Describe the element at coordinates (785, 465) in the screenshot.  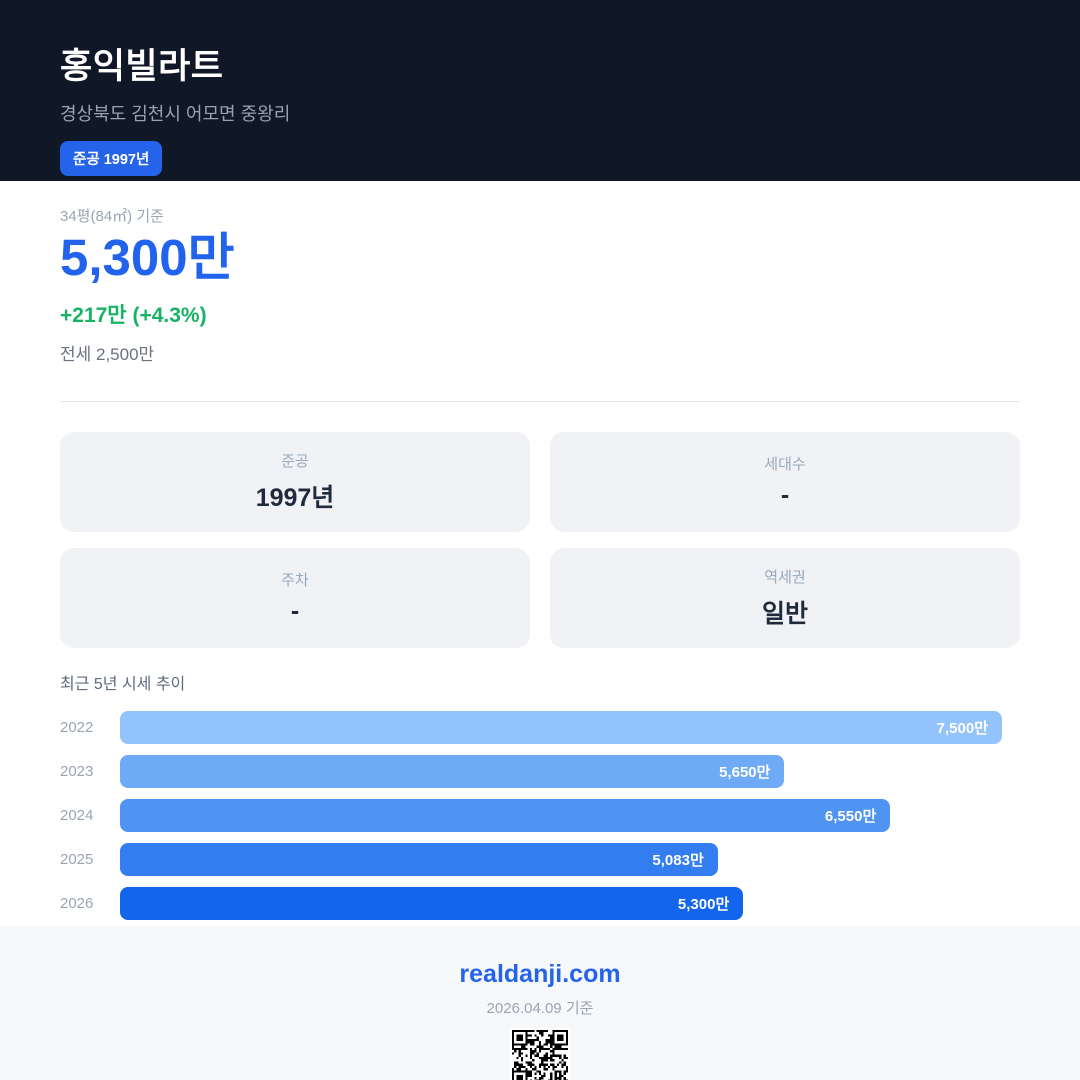
I see `card-label: 세대수` at that location.